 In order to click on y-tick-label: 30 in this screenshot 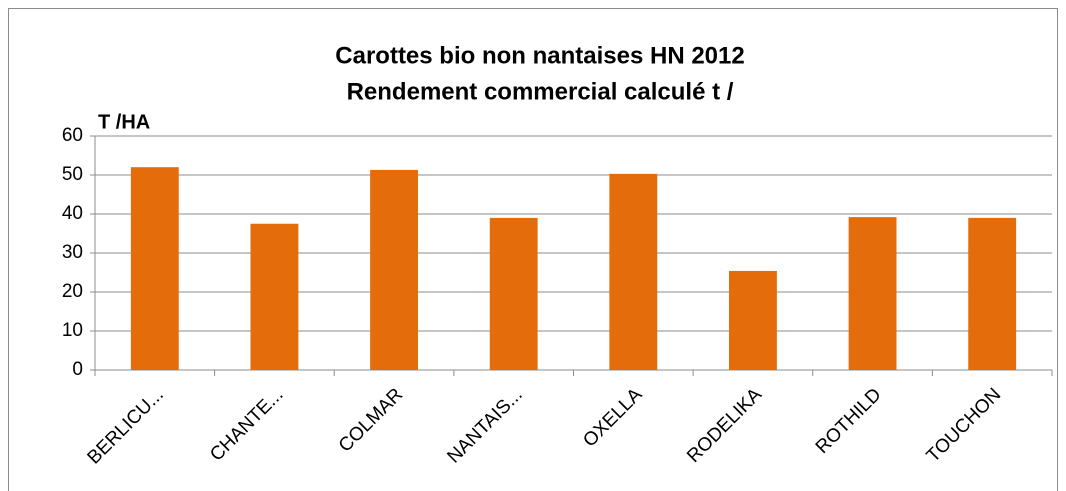, I will do `click(72, 252)`.